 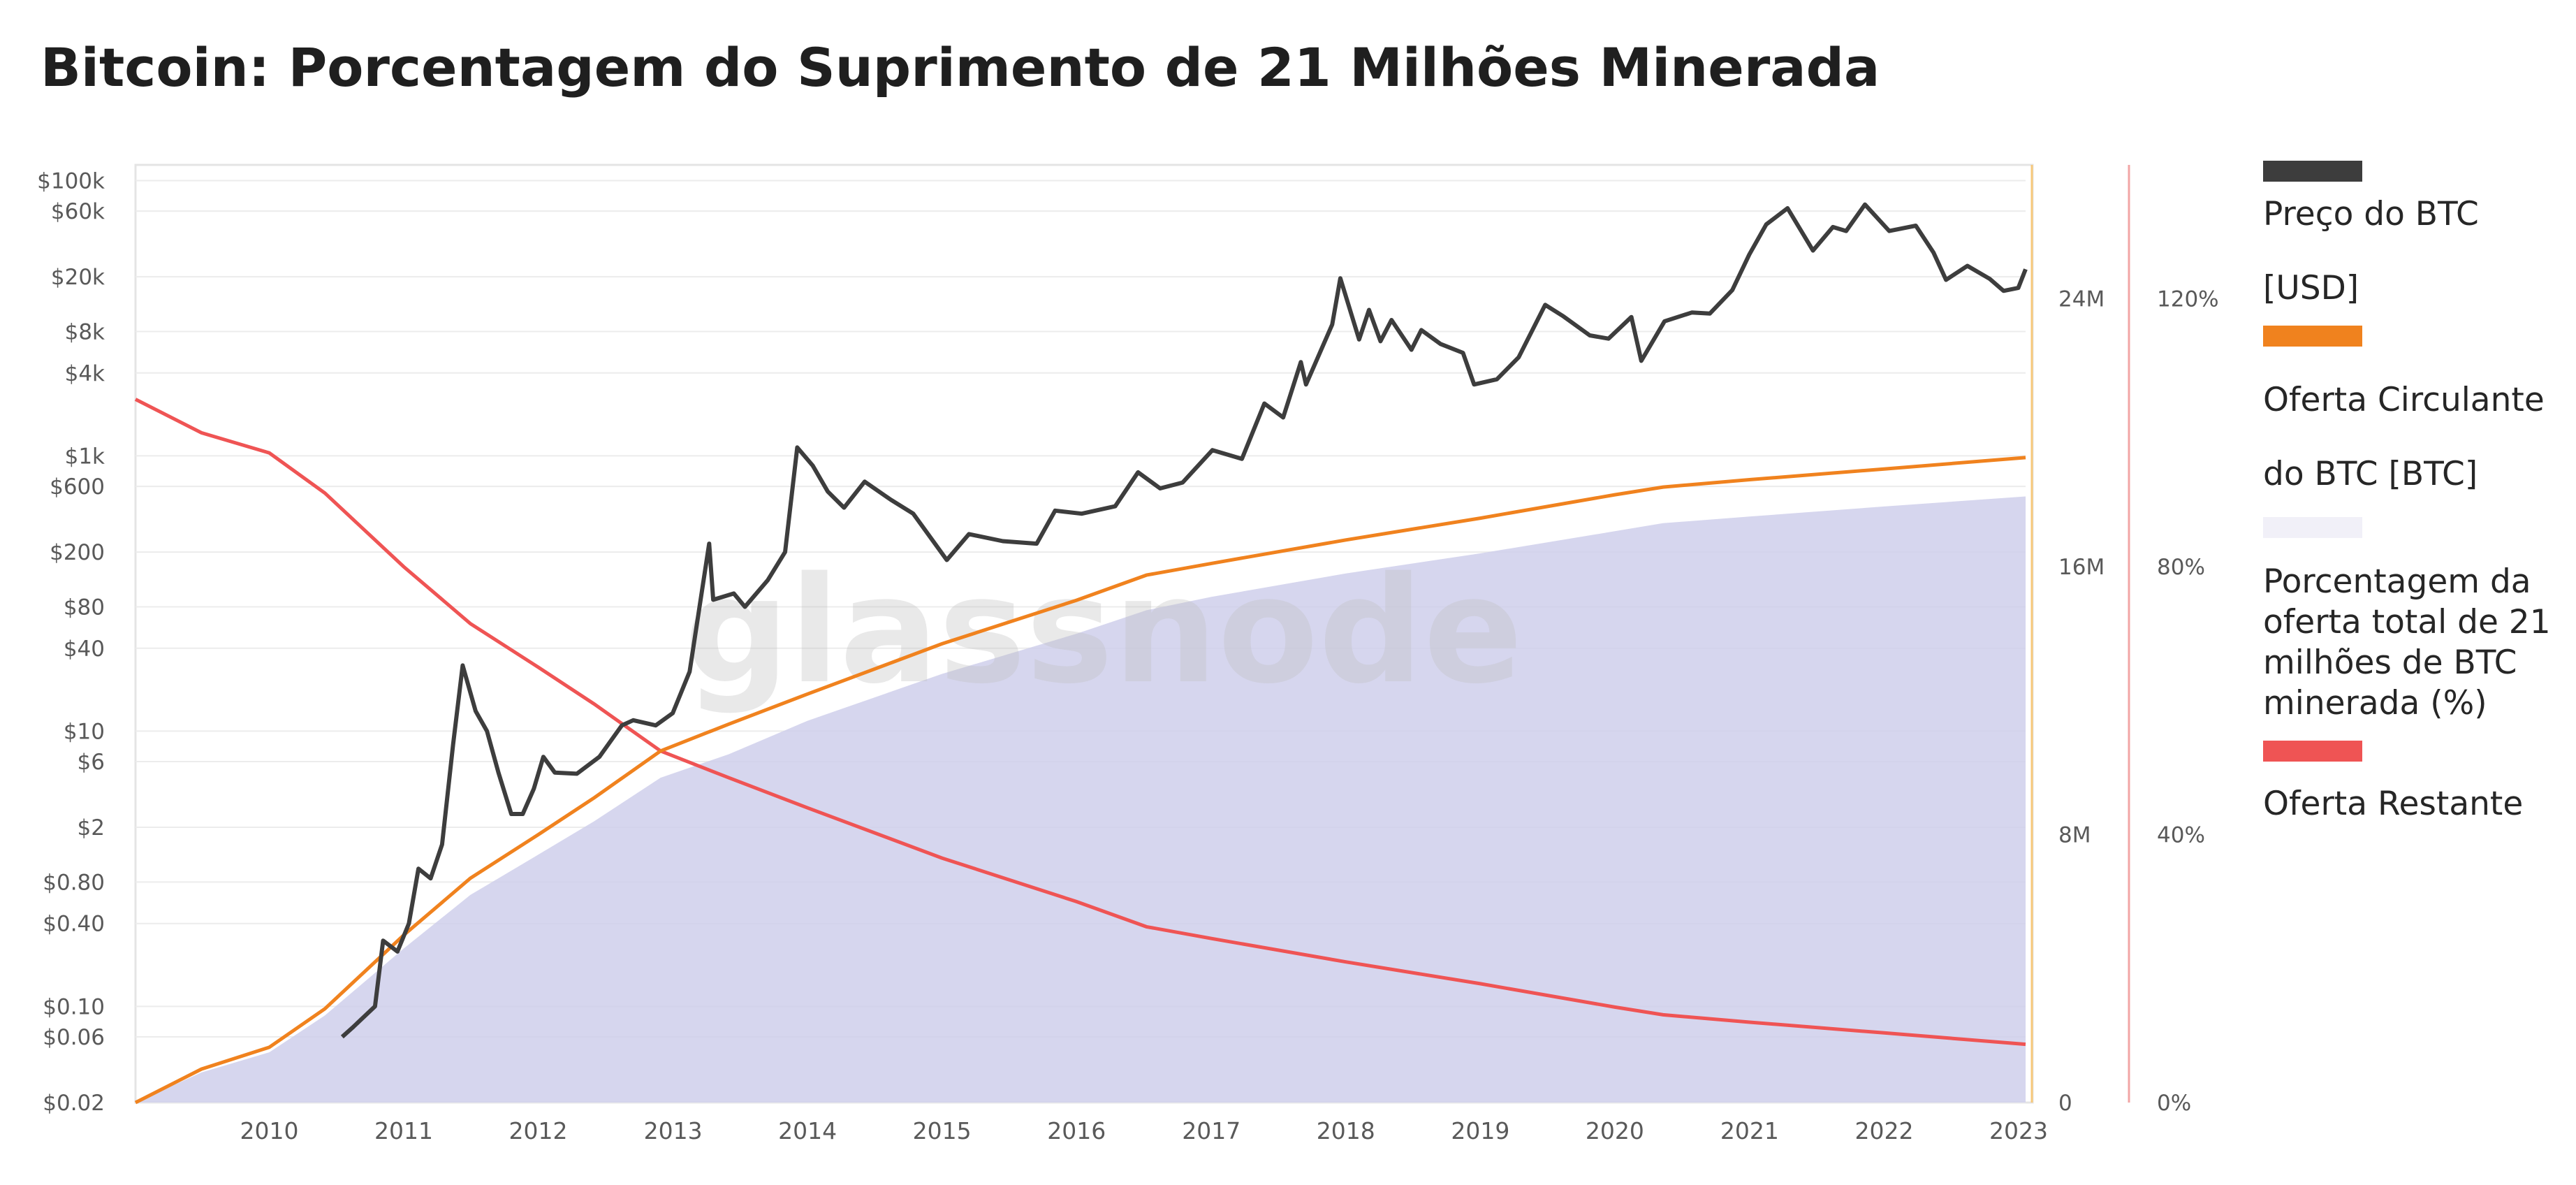 What do you see at coordinates (403, 1130) in the screenshot?
I see `x-tick-label: 2011` at bounding box center [403, 1130].